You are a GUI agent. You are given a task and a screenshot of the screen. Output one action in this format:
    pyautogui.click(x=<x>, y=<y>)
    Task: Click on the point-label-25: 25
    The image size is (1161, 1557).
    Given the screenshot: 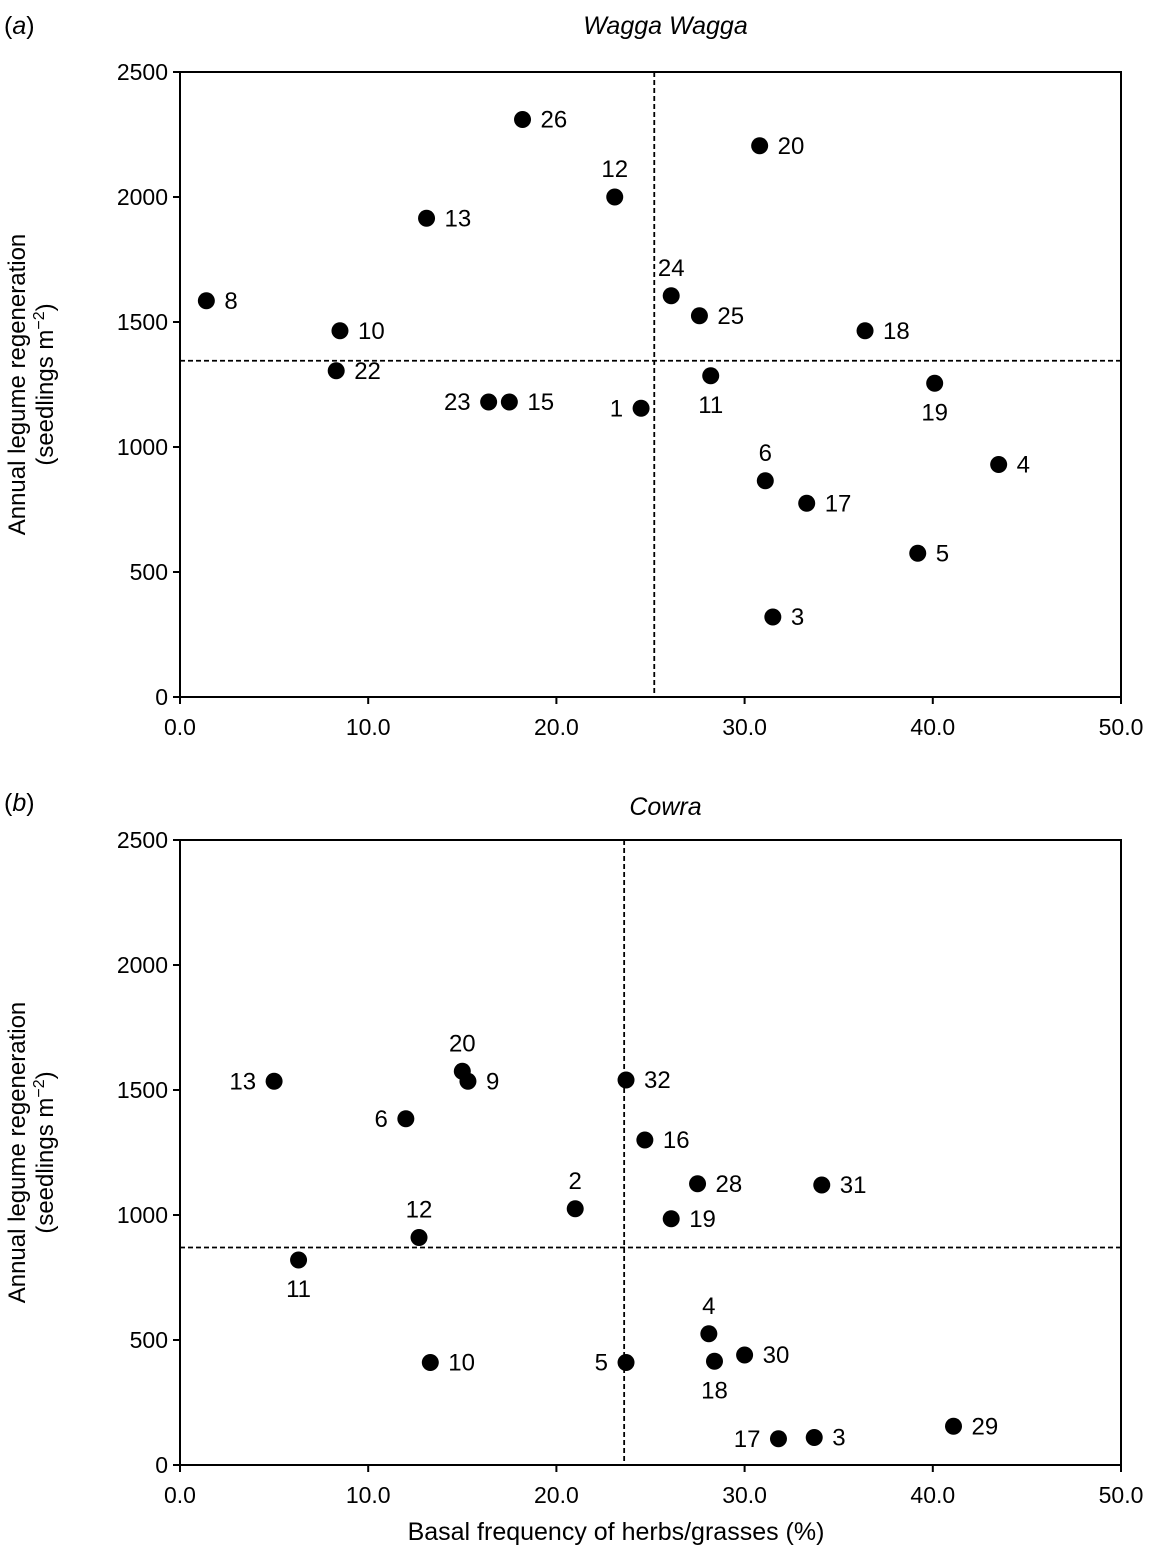 What is the action you would take?
    pyautogui.click(x=730, y=316)
    